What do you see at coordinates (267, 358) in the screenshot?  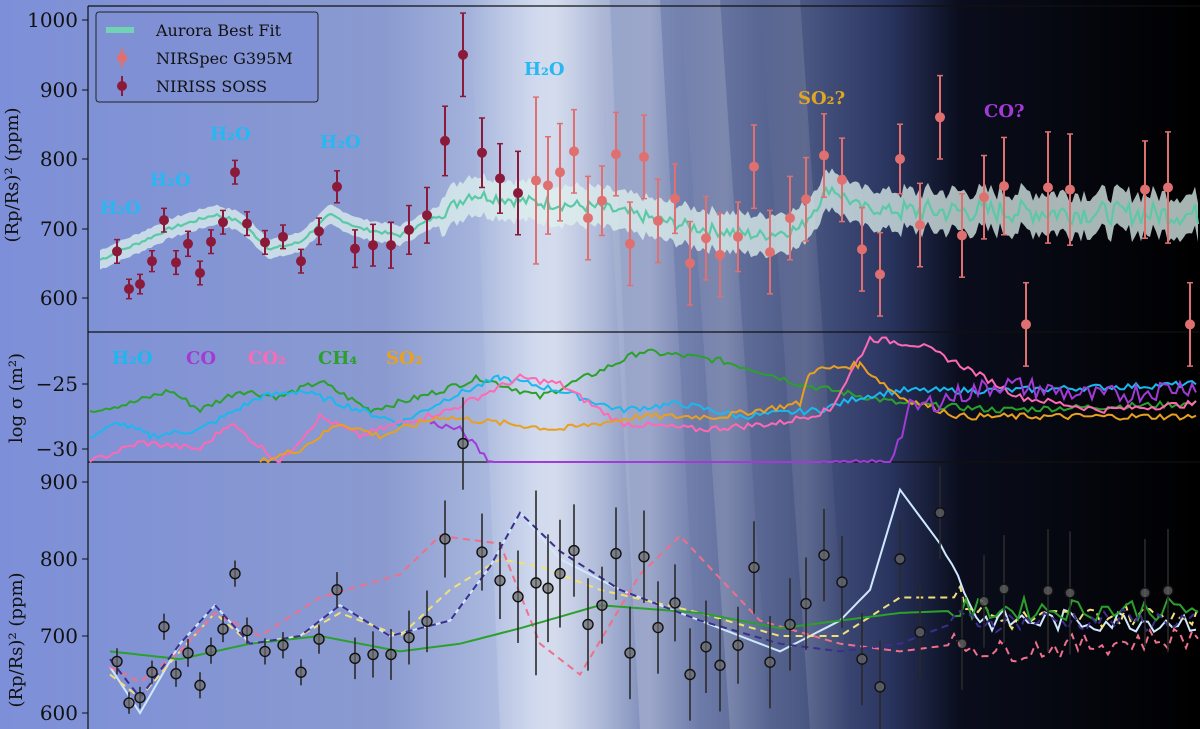 I see `legend-co2: CO₂` at bounding box center [267, 358].